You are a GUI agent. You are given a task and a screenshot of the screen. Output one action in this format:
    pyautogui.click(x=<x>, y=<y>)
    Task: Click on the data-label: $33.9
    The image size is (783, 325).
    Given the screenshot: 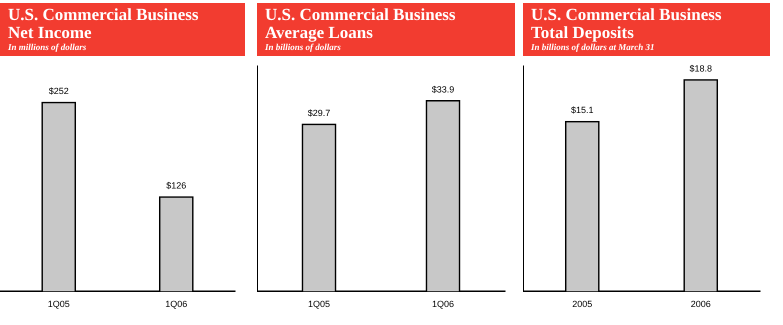 What is the action you would take?
    pyautogui.click(x=443, y=89)
    